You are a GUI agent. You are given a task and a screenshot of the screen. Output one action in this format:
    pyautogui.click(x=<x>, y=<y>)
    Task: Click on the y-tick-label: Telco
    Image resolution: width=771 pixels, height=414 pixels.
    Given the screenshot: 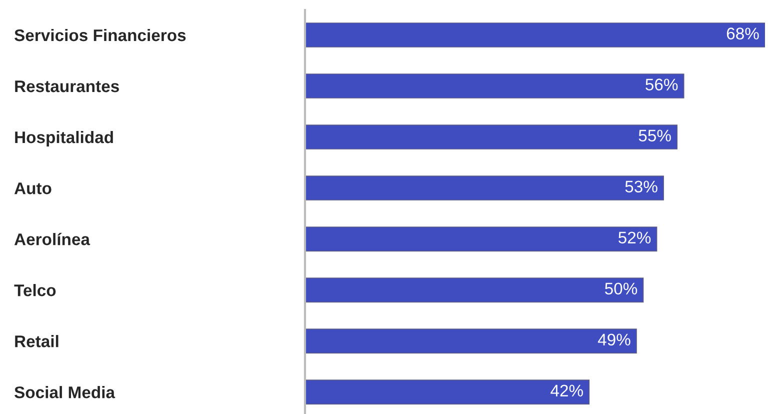 What is the action you would take?
    pyautogui.click(x=35, y=290)
    